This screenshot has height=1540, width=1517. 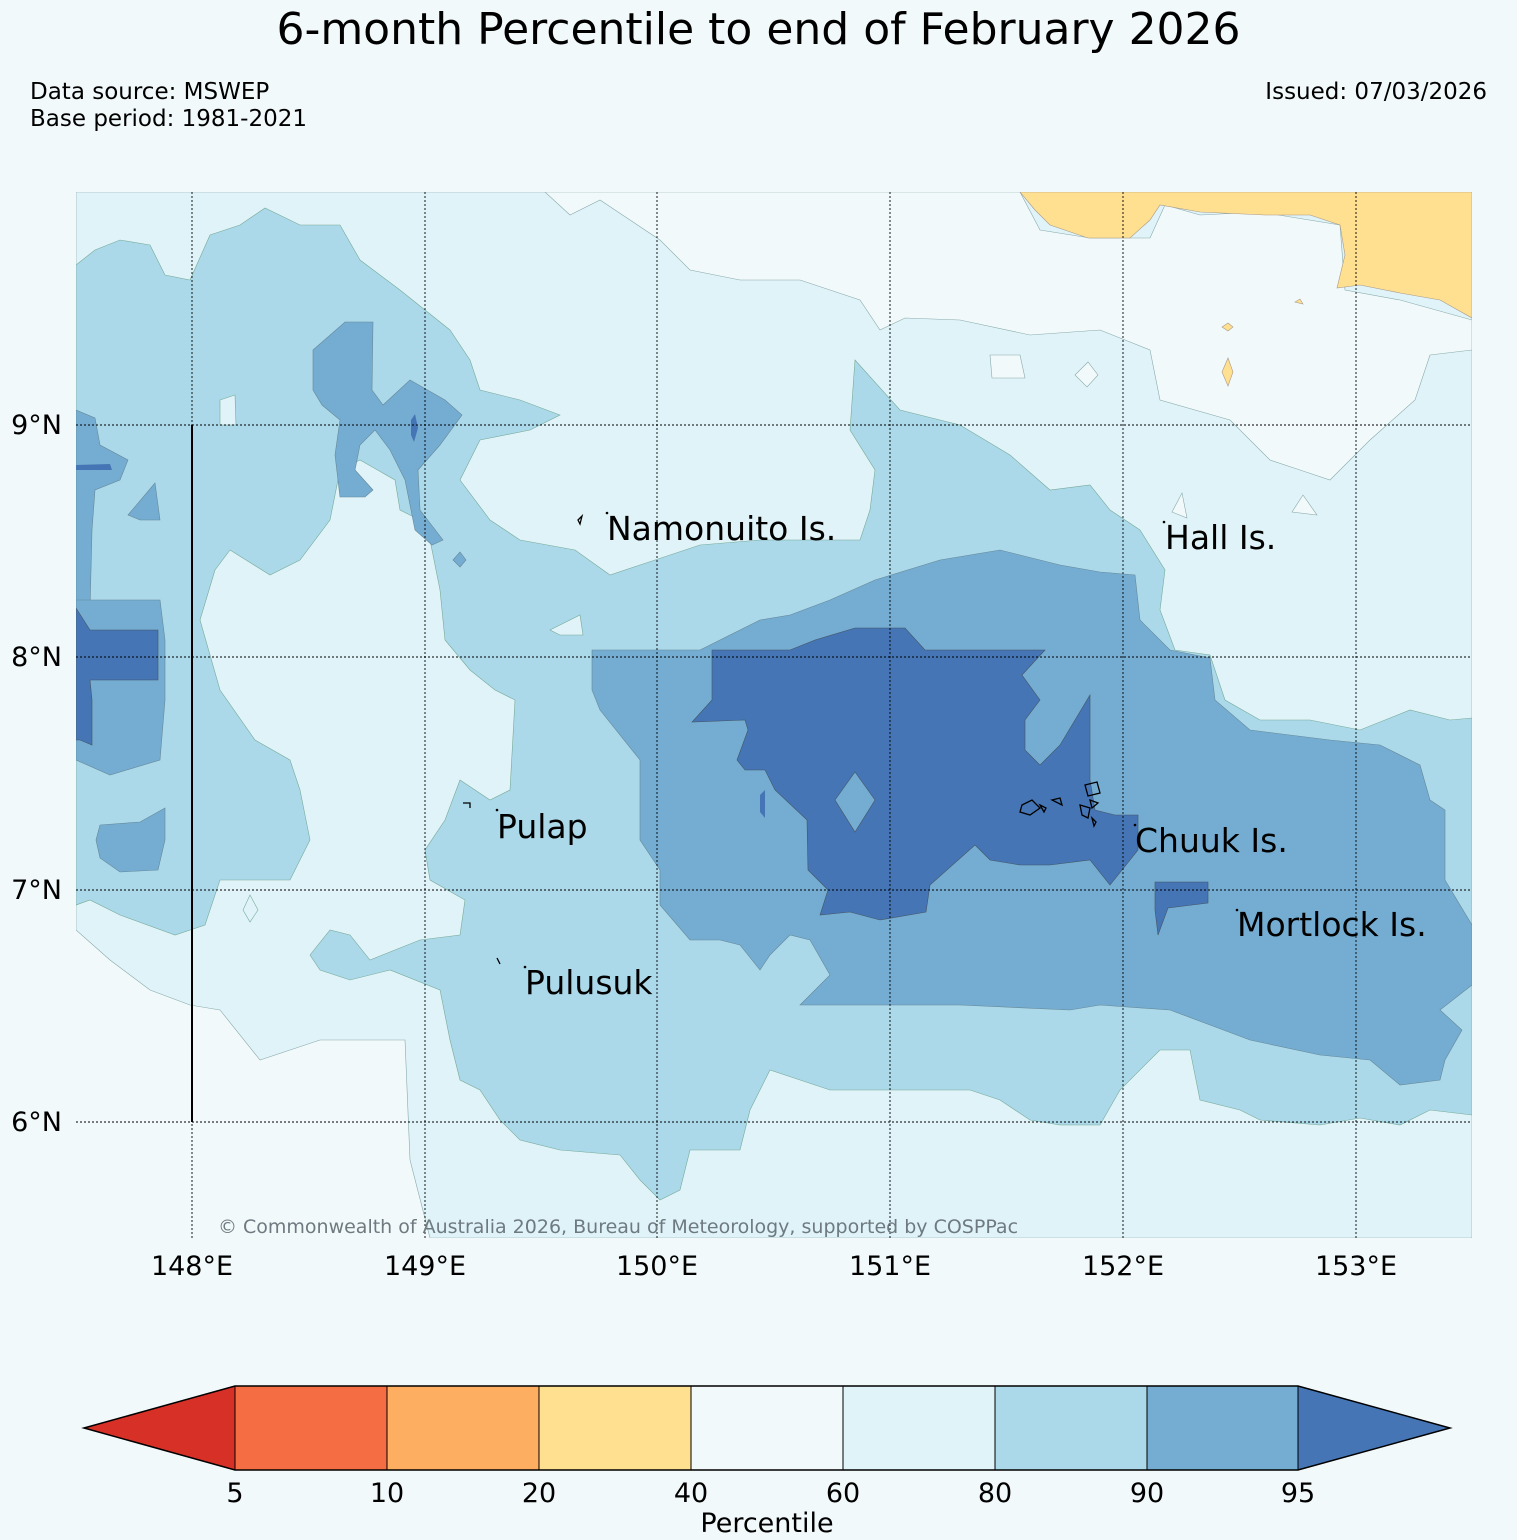 What do you see at coordinates (169, 119) in the screenshot?
I see `base-period: Base period: 1981-2021` at bounding box center [169, 119].